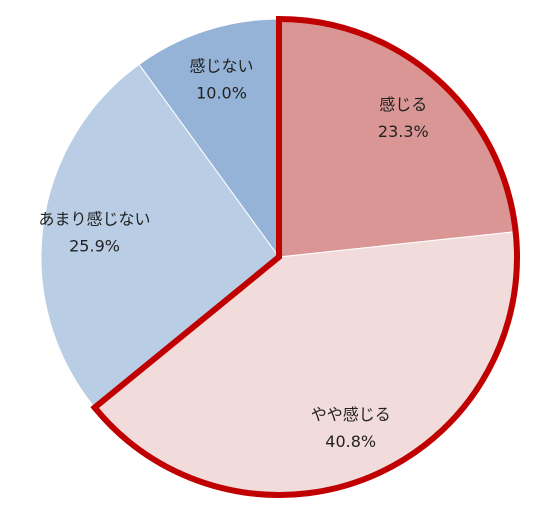  I want to click on slice-label: あまり感じない, so click(95, 219).